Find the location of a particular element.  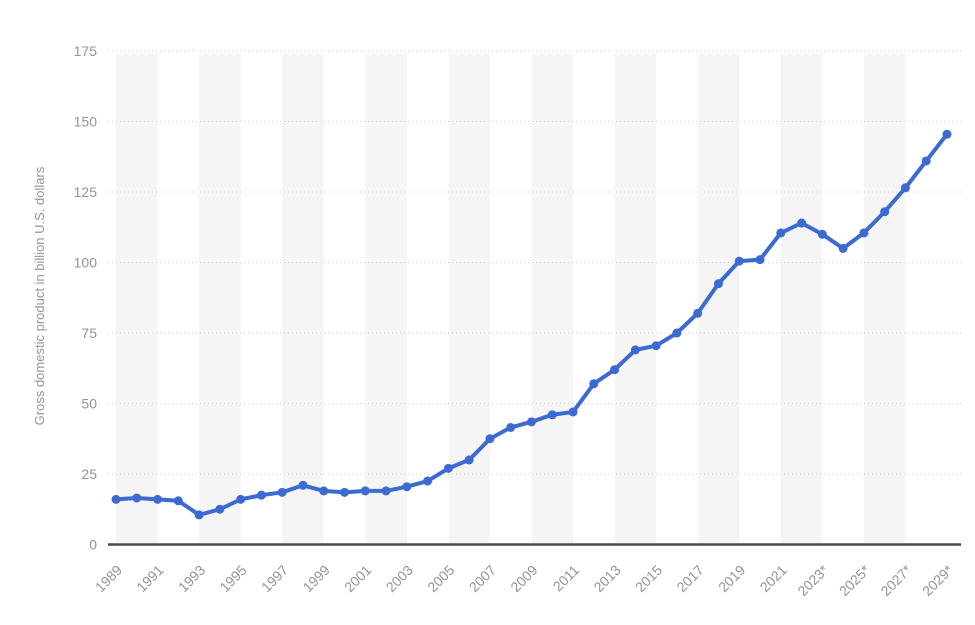

data-point-1995 is located at coordinates (241, 499).